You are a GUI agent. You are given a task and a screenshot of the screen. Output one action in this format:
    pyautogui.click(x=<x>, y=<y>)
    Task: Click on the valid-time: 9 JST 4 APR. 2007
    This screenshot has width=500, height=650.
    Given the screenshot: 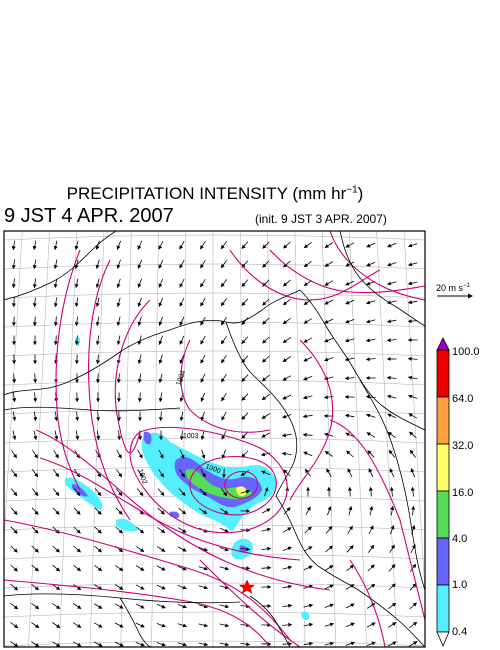 What is the action you would take?
    pyautogui.click(x=89, y=216)
    